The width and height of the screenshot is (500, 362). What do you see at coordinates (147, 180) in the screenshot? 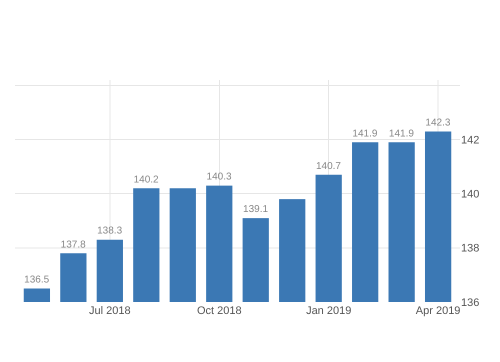
I see `data-label: 140.2` at bounding box center [147, 180].